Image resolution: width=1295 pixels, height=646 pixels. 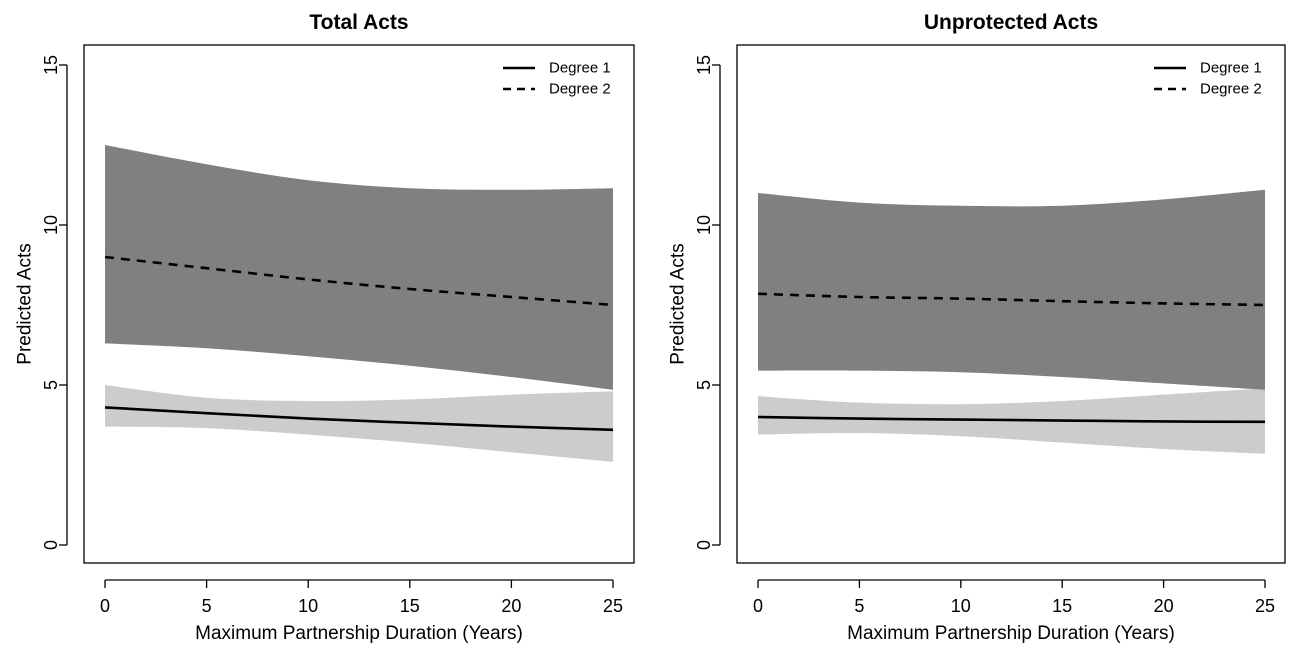 What do you see at coordinates (358, 22) in the screenshot?
I see `chart-title: Total Acts` at bounding box center [358, 22].